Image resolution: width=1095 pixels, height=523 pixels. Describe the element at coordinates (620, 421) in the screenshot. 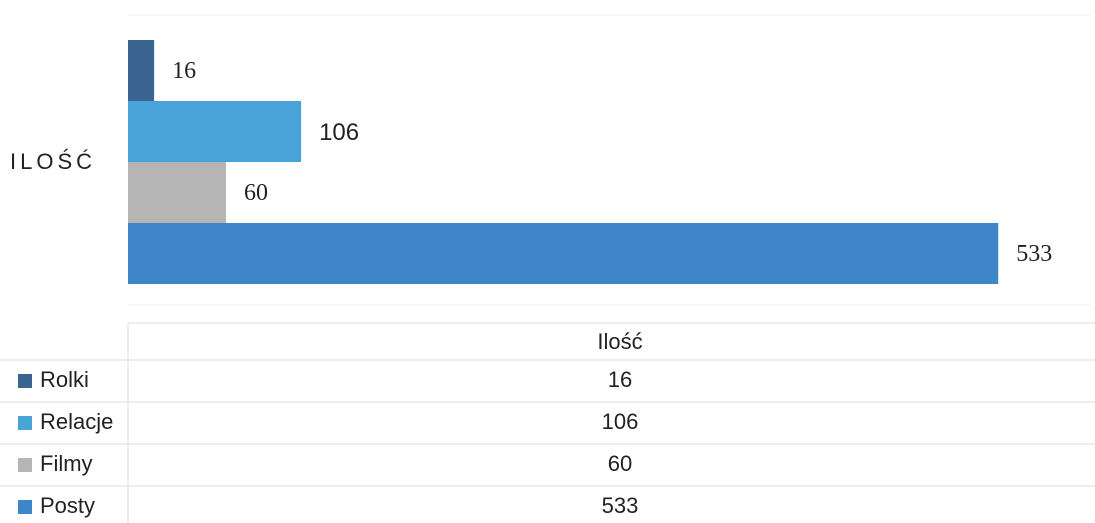

I see `table-value: 106` at that location.